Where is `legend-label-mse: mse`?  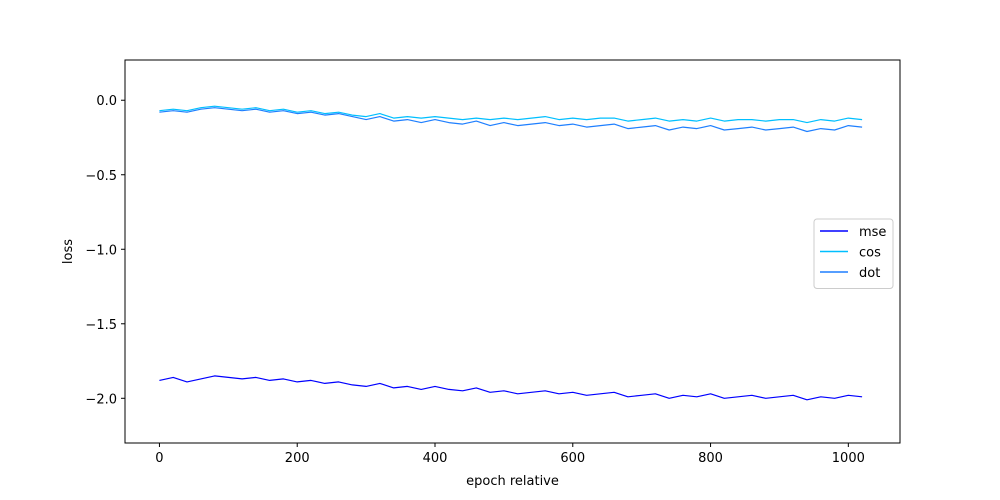
legend-label-mse: mse is located at coordinates (872, 232).